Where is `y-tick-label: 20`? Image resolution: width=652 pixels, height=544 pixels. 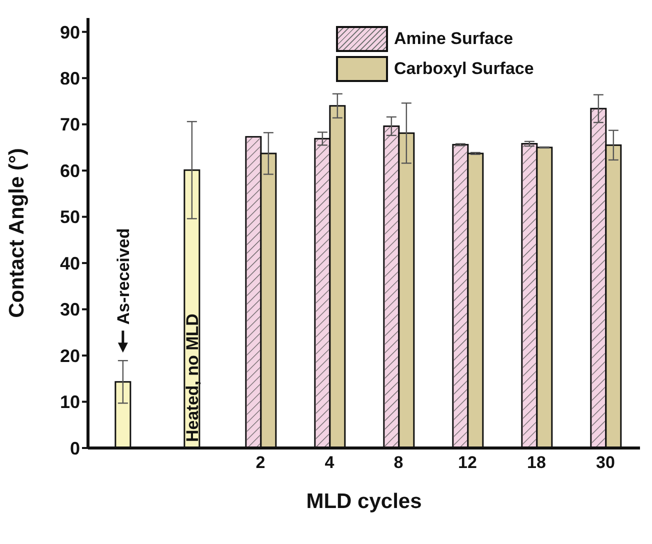 y-tick-label: 20 is located at coordinates (70, 356).